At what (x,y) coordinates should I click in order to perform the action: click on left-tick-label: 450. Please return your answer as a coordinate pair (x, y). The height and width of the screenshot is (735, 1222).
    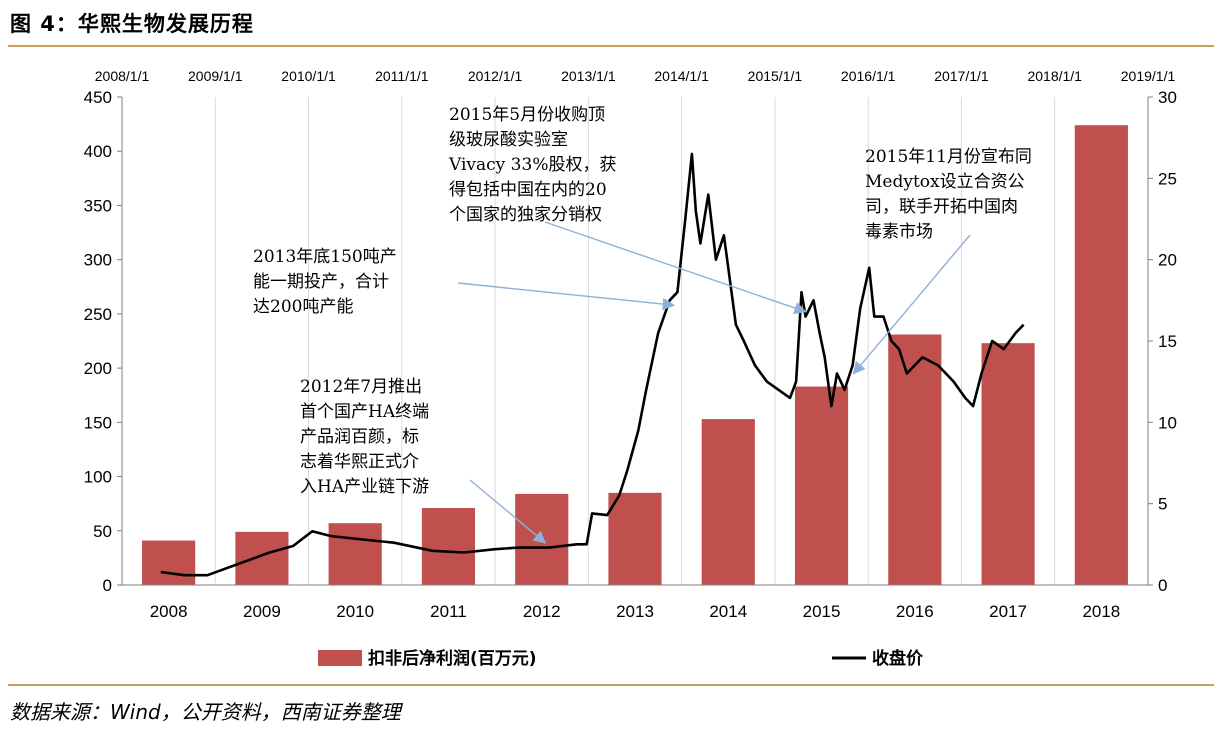
    Looking at the image, I should click on (98, 97).